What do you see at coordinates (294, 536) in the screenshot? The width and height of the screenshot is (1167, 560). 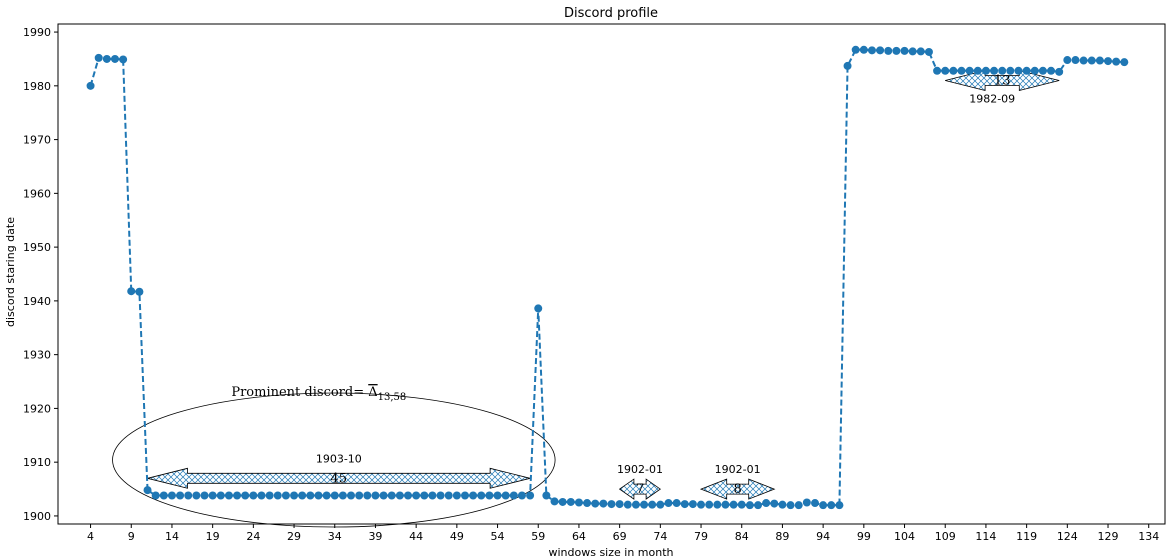 I see `x-tick-label: 29` at bounding box center [294, 536].